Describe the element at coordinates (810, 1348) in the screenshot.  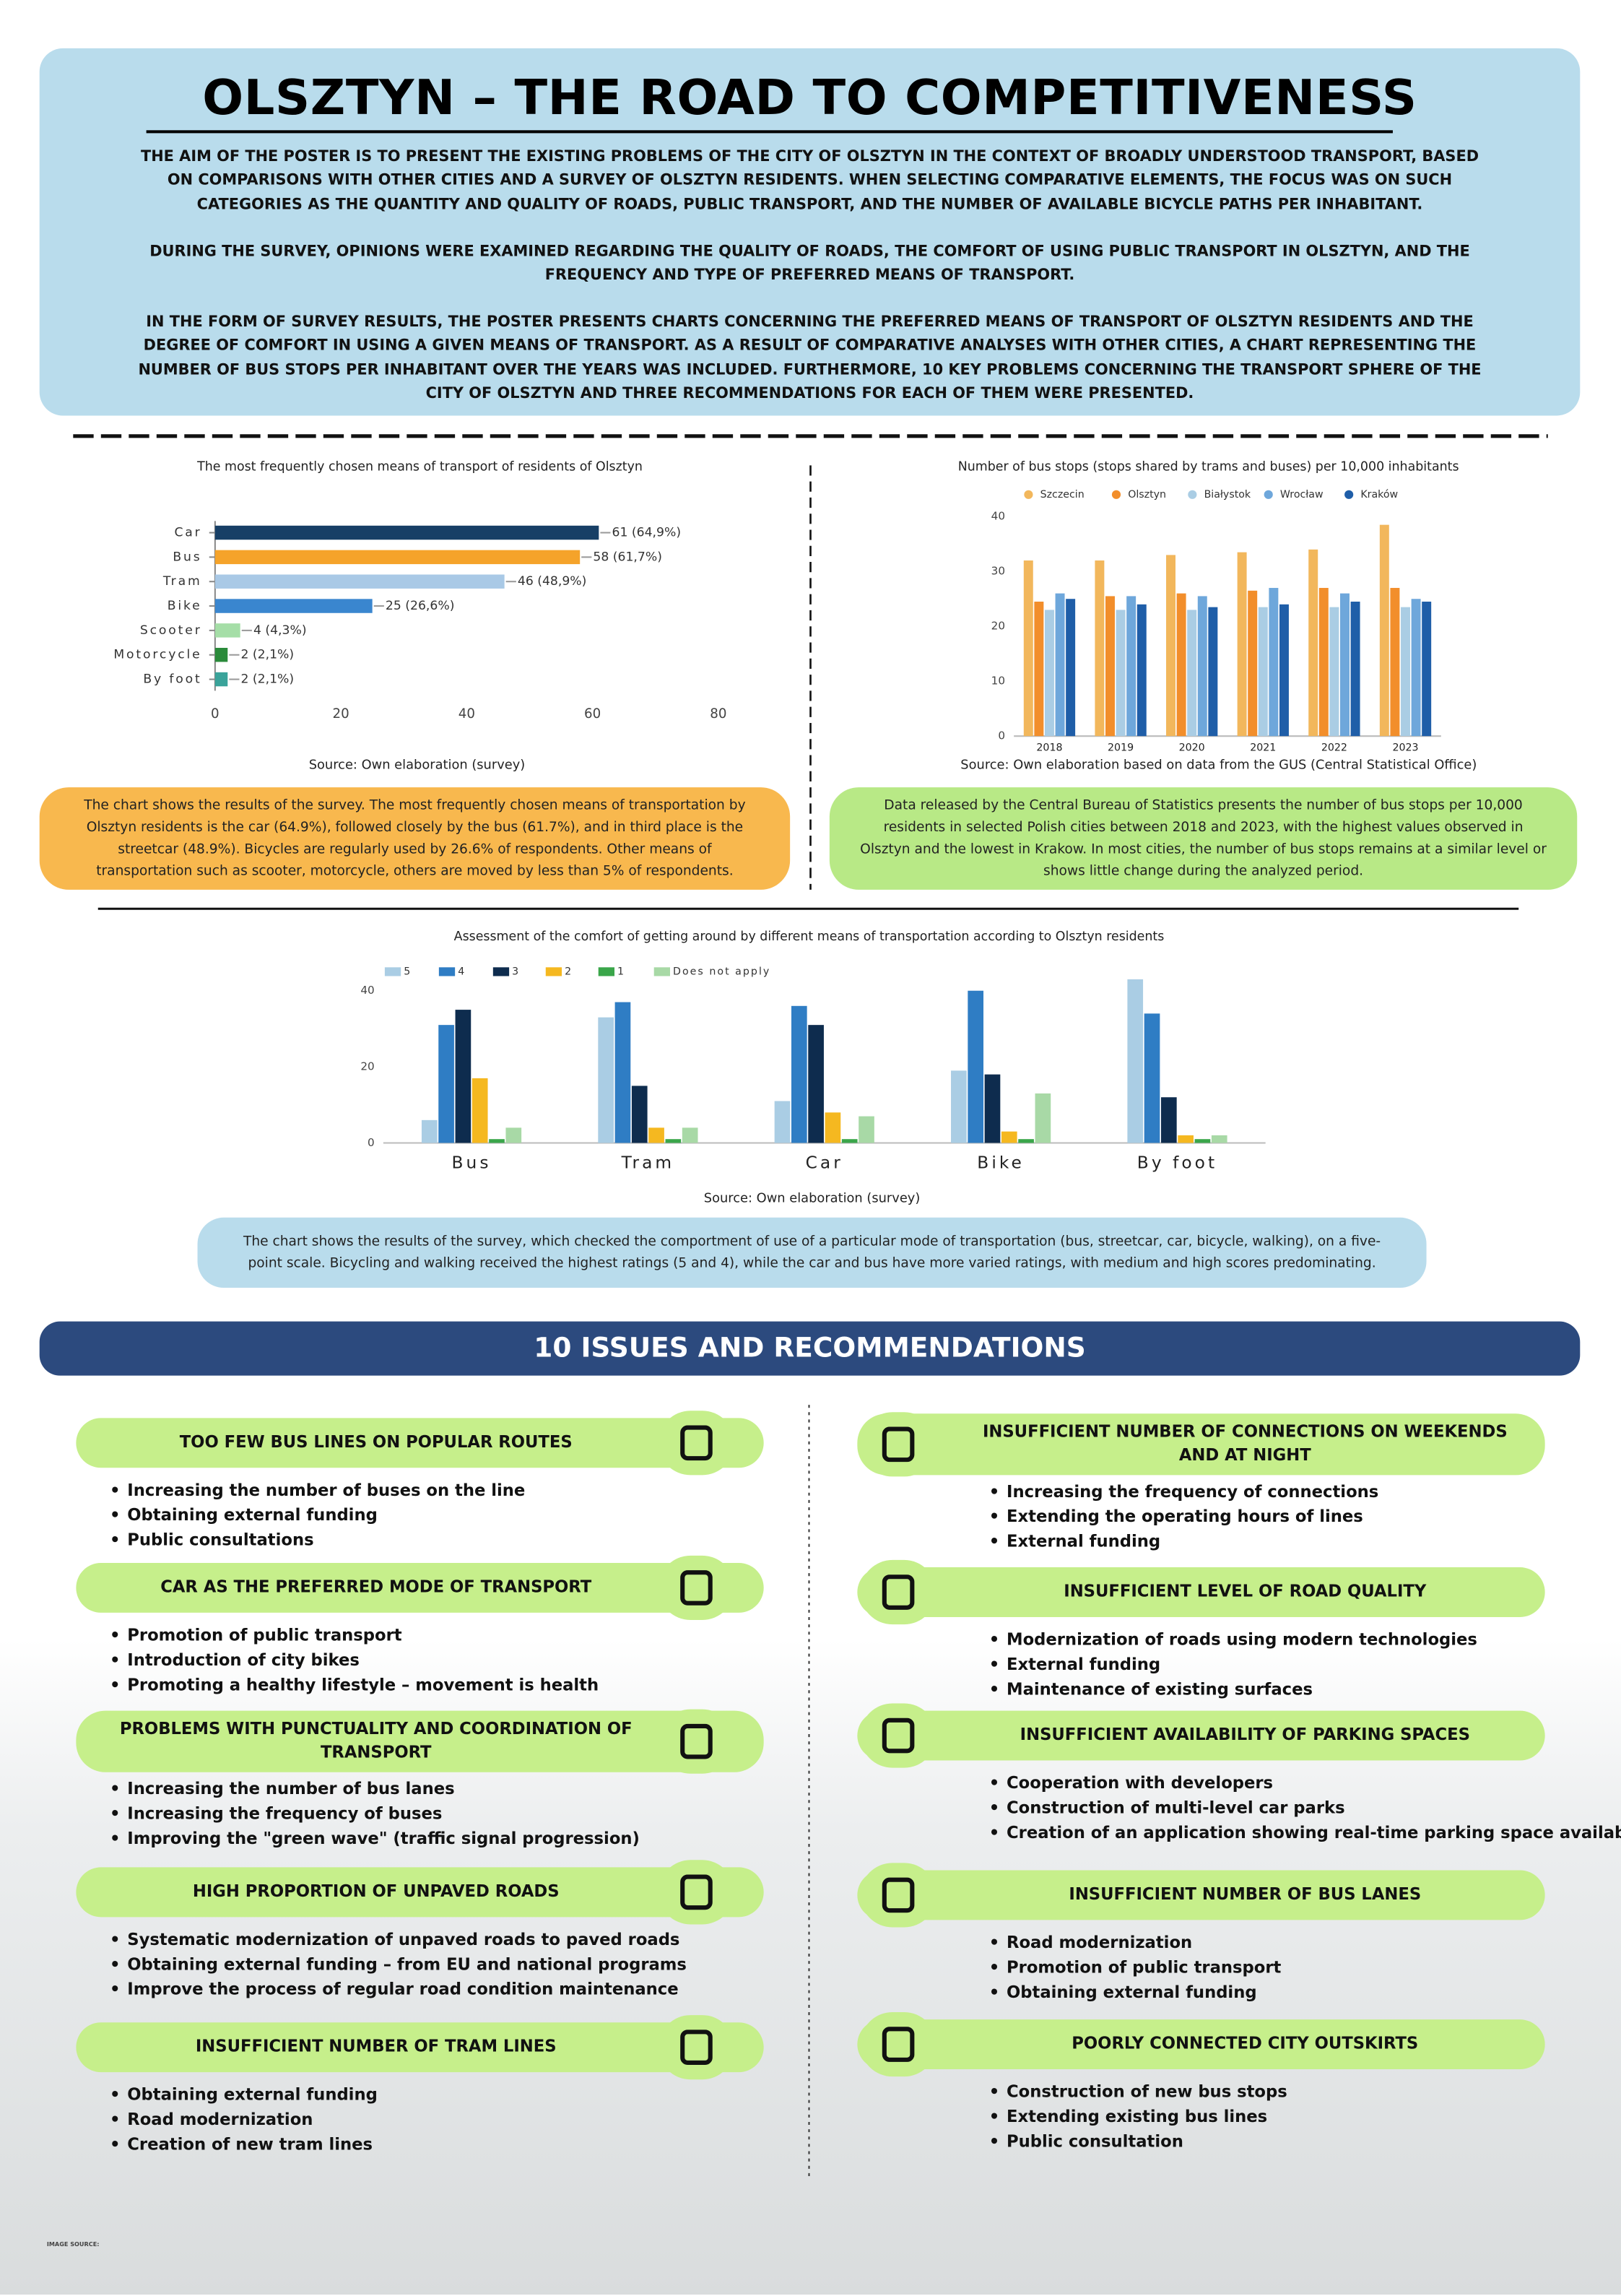
I see `issues-banner: 10 ISSUES AND RECOMMENDATIONS` at that location.